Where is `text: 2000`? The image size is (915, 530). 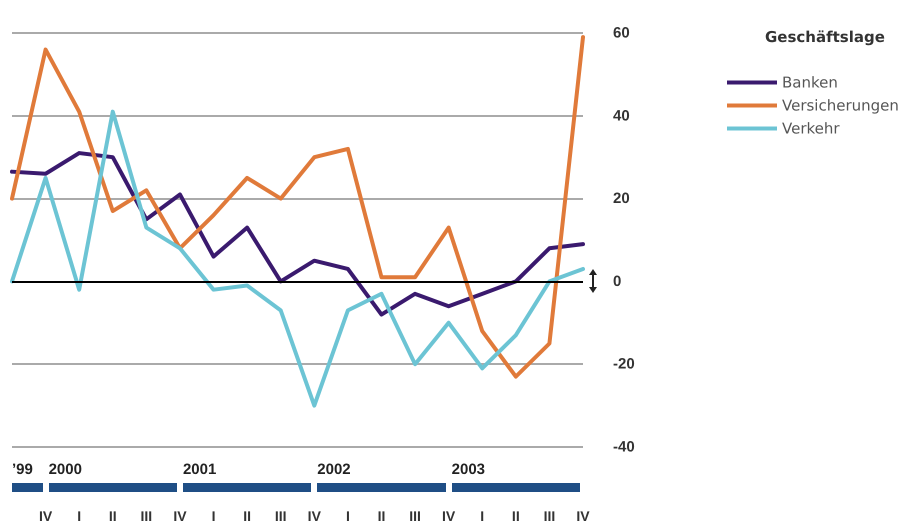
text: 2000 is located at coordinates (65, 469).